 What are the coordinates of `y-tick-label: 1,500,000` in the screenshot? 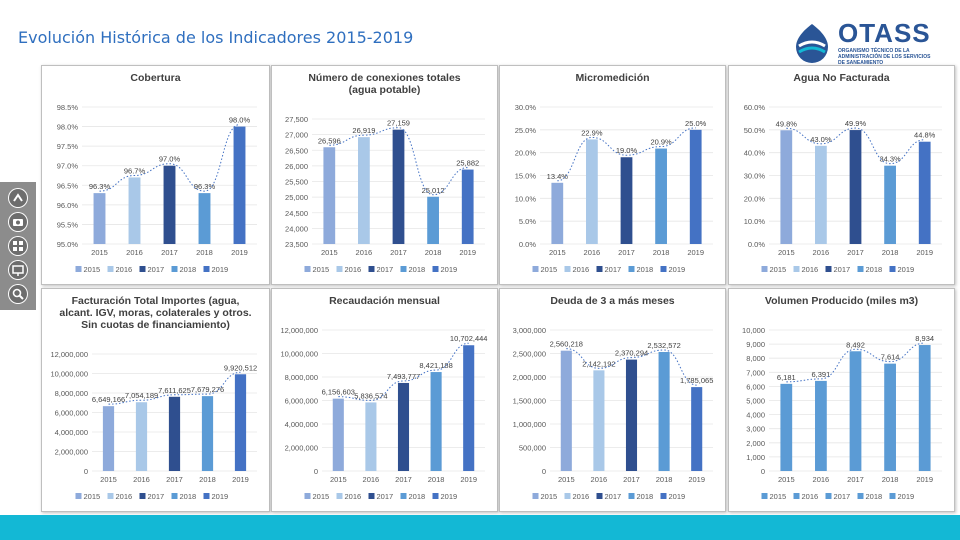 It's located at (529, 401).